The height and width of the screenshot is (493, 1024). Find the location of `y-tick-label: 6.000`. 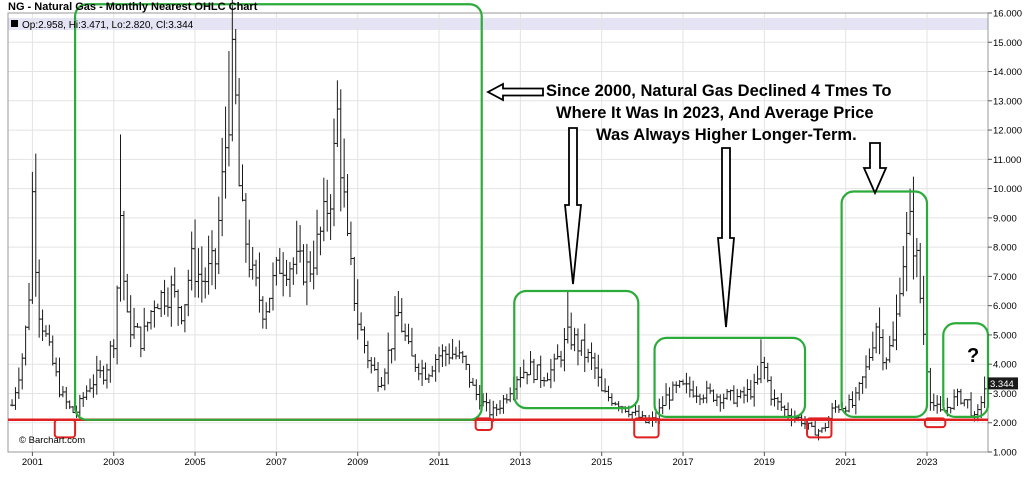

y-tick-label: 6.000 is located at coordinates (1005, 306).